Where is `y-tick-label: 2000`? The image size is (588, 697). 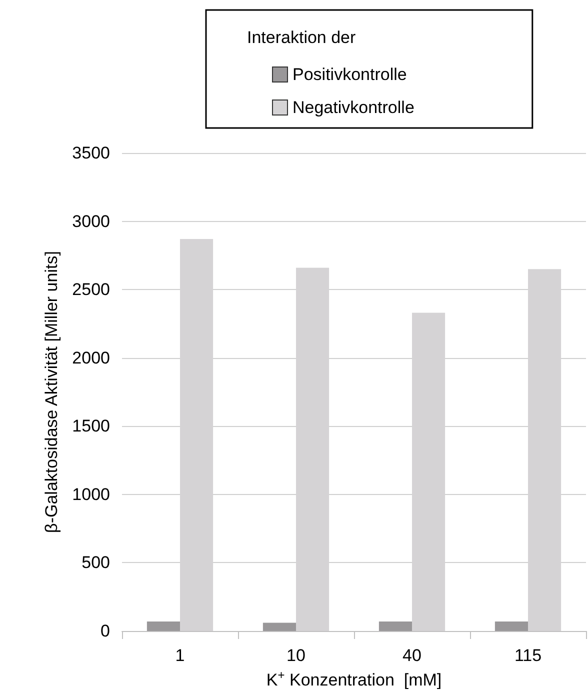
y-tick-label: 2000 is located at coordinates (91, 358).